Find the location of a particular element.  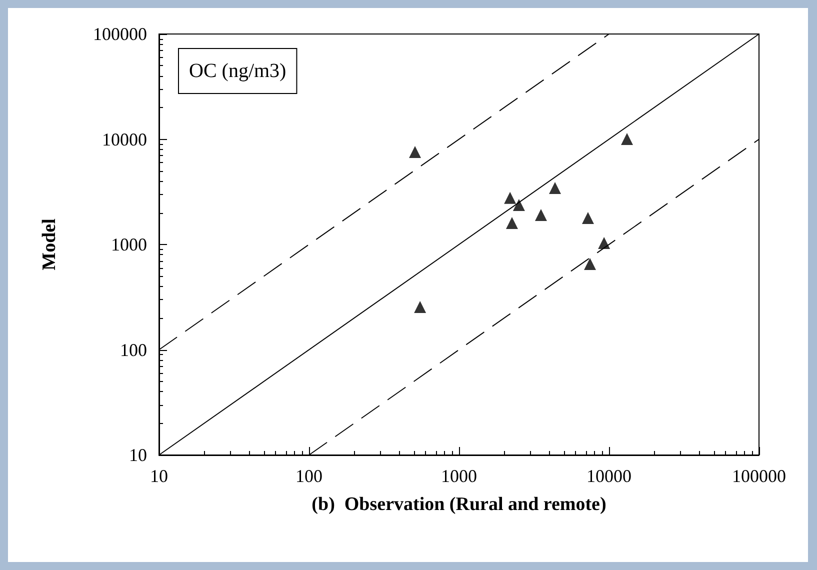

y-tick-label: 10000 is located at coordinates (124, 139).